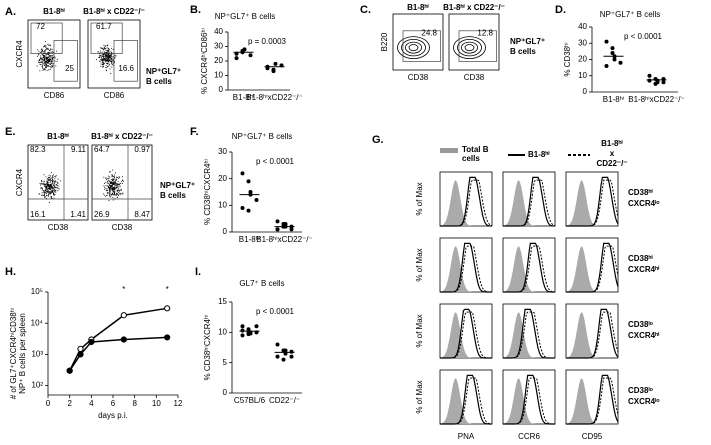 This screenshot has width=711, height=445. What do you see at coordinates (267, 41) in the screenshot?
I see `p-value: p = 0.0003` at bounding box center [267, 41].